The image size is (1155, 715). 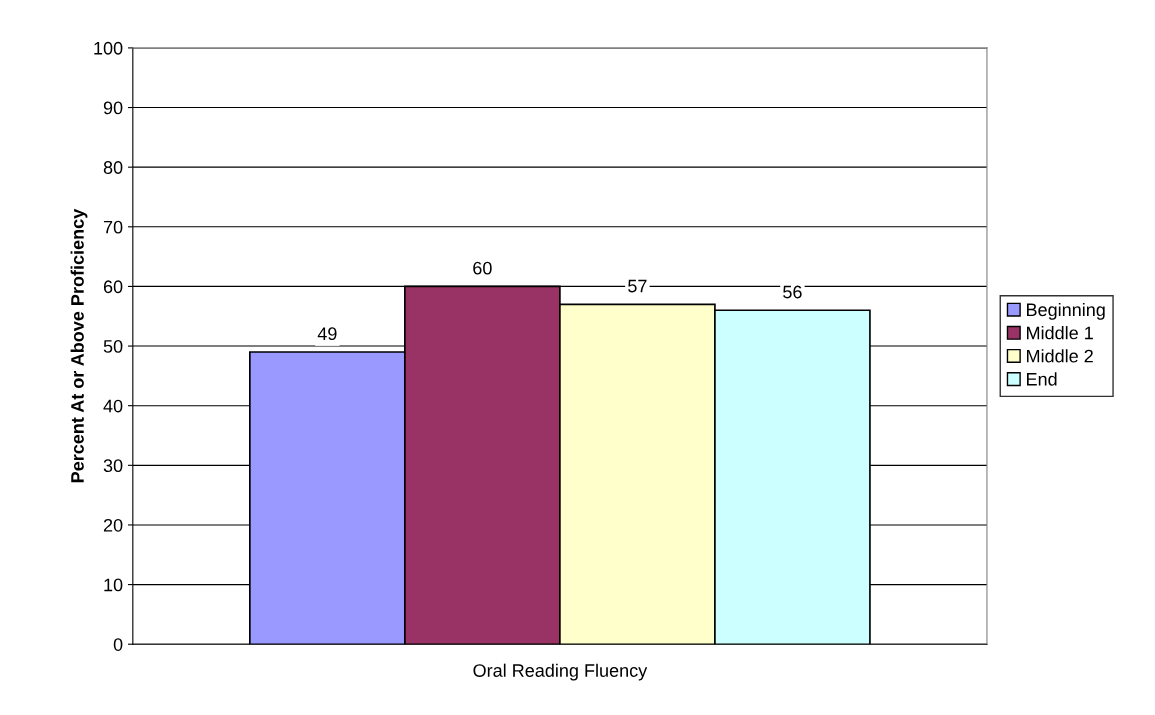 What do you see at coordinates (327, 334) in the screenshot?
I see `data-label: 49` at bounding box center [327, 334].